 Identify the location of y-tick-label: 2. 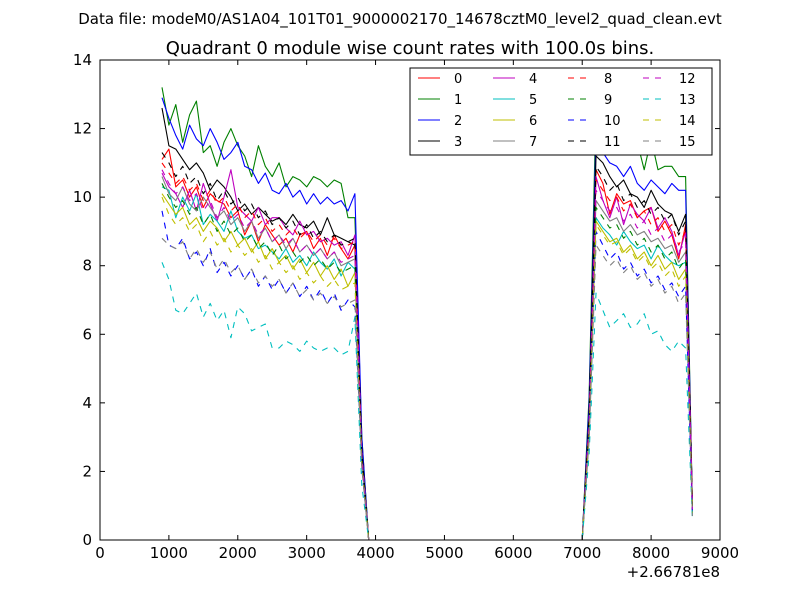
(87, 471).